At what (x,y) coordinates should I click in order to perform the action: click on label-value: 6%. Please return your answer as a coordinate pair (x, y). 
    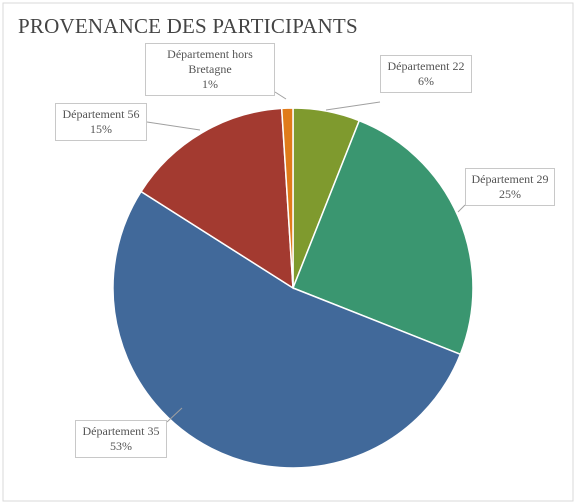
    Looking at the image, I should click on (426, 81).